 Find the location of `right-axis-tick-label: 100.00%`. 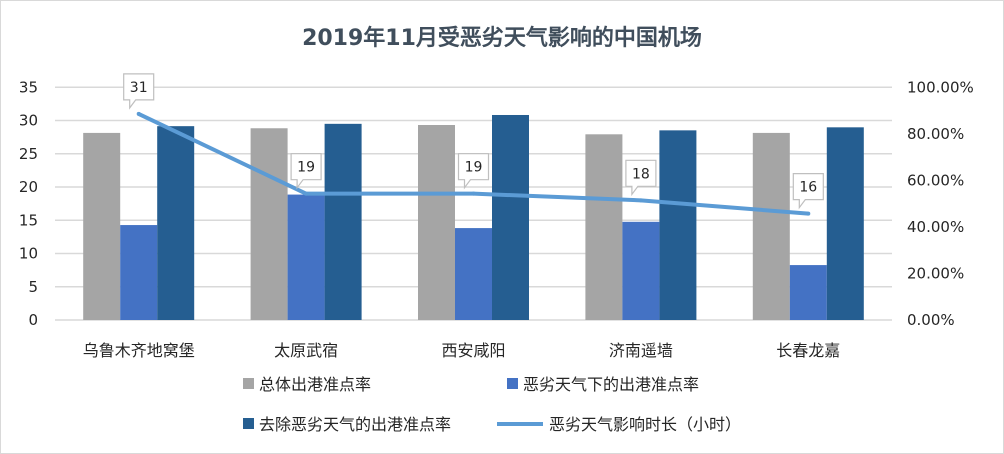

right-axis-tick-label: 100.00% is located at coordinates (940, 87).